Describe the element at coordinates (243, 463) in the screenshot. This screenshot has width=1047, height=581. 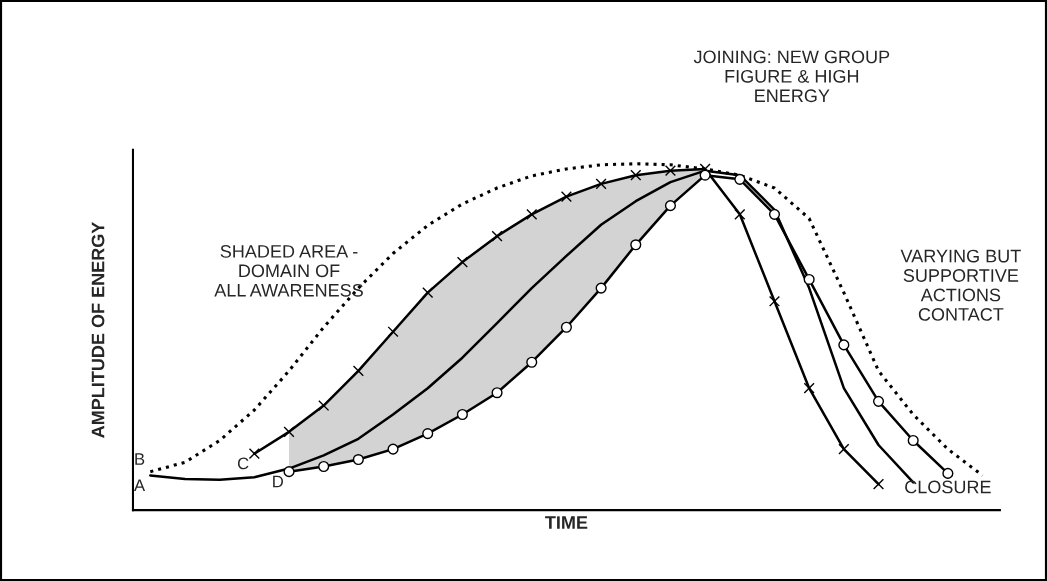
I see `series-label: C` at that location.